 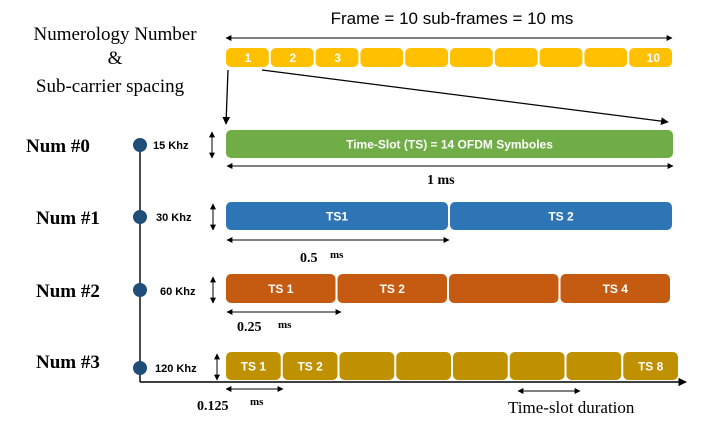 I want to click on row-num-3: Num #3 120 Khz TS 1 TS 2 TS 8 0.125 ms, so click(x=357, y=383).